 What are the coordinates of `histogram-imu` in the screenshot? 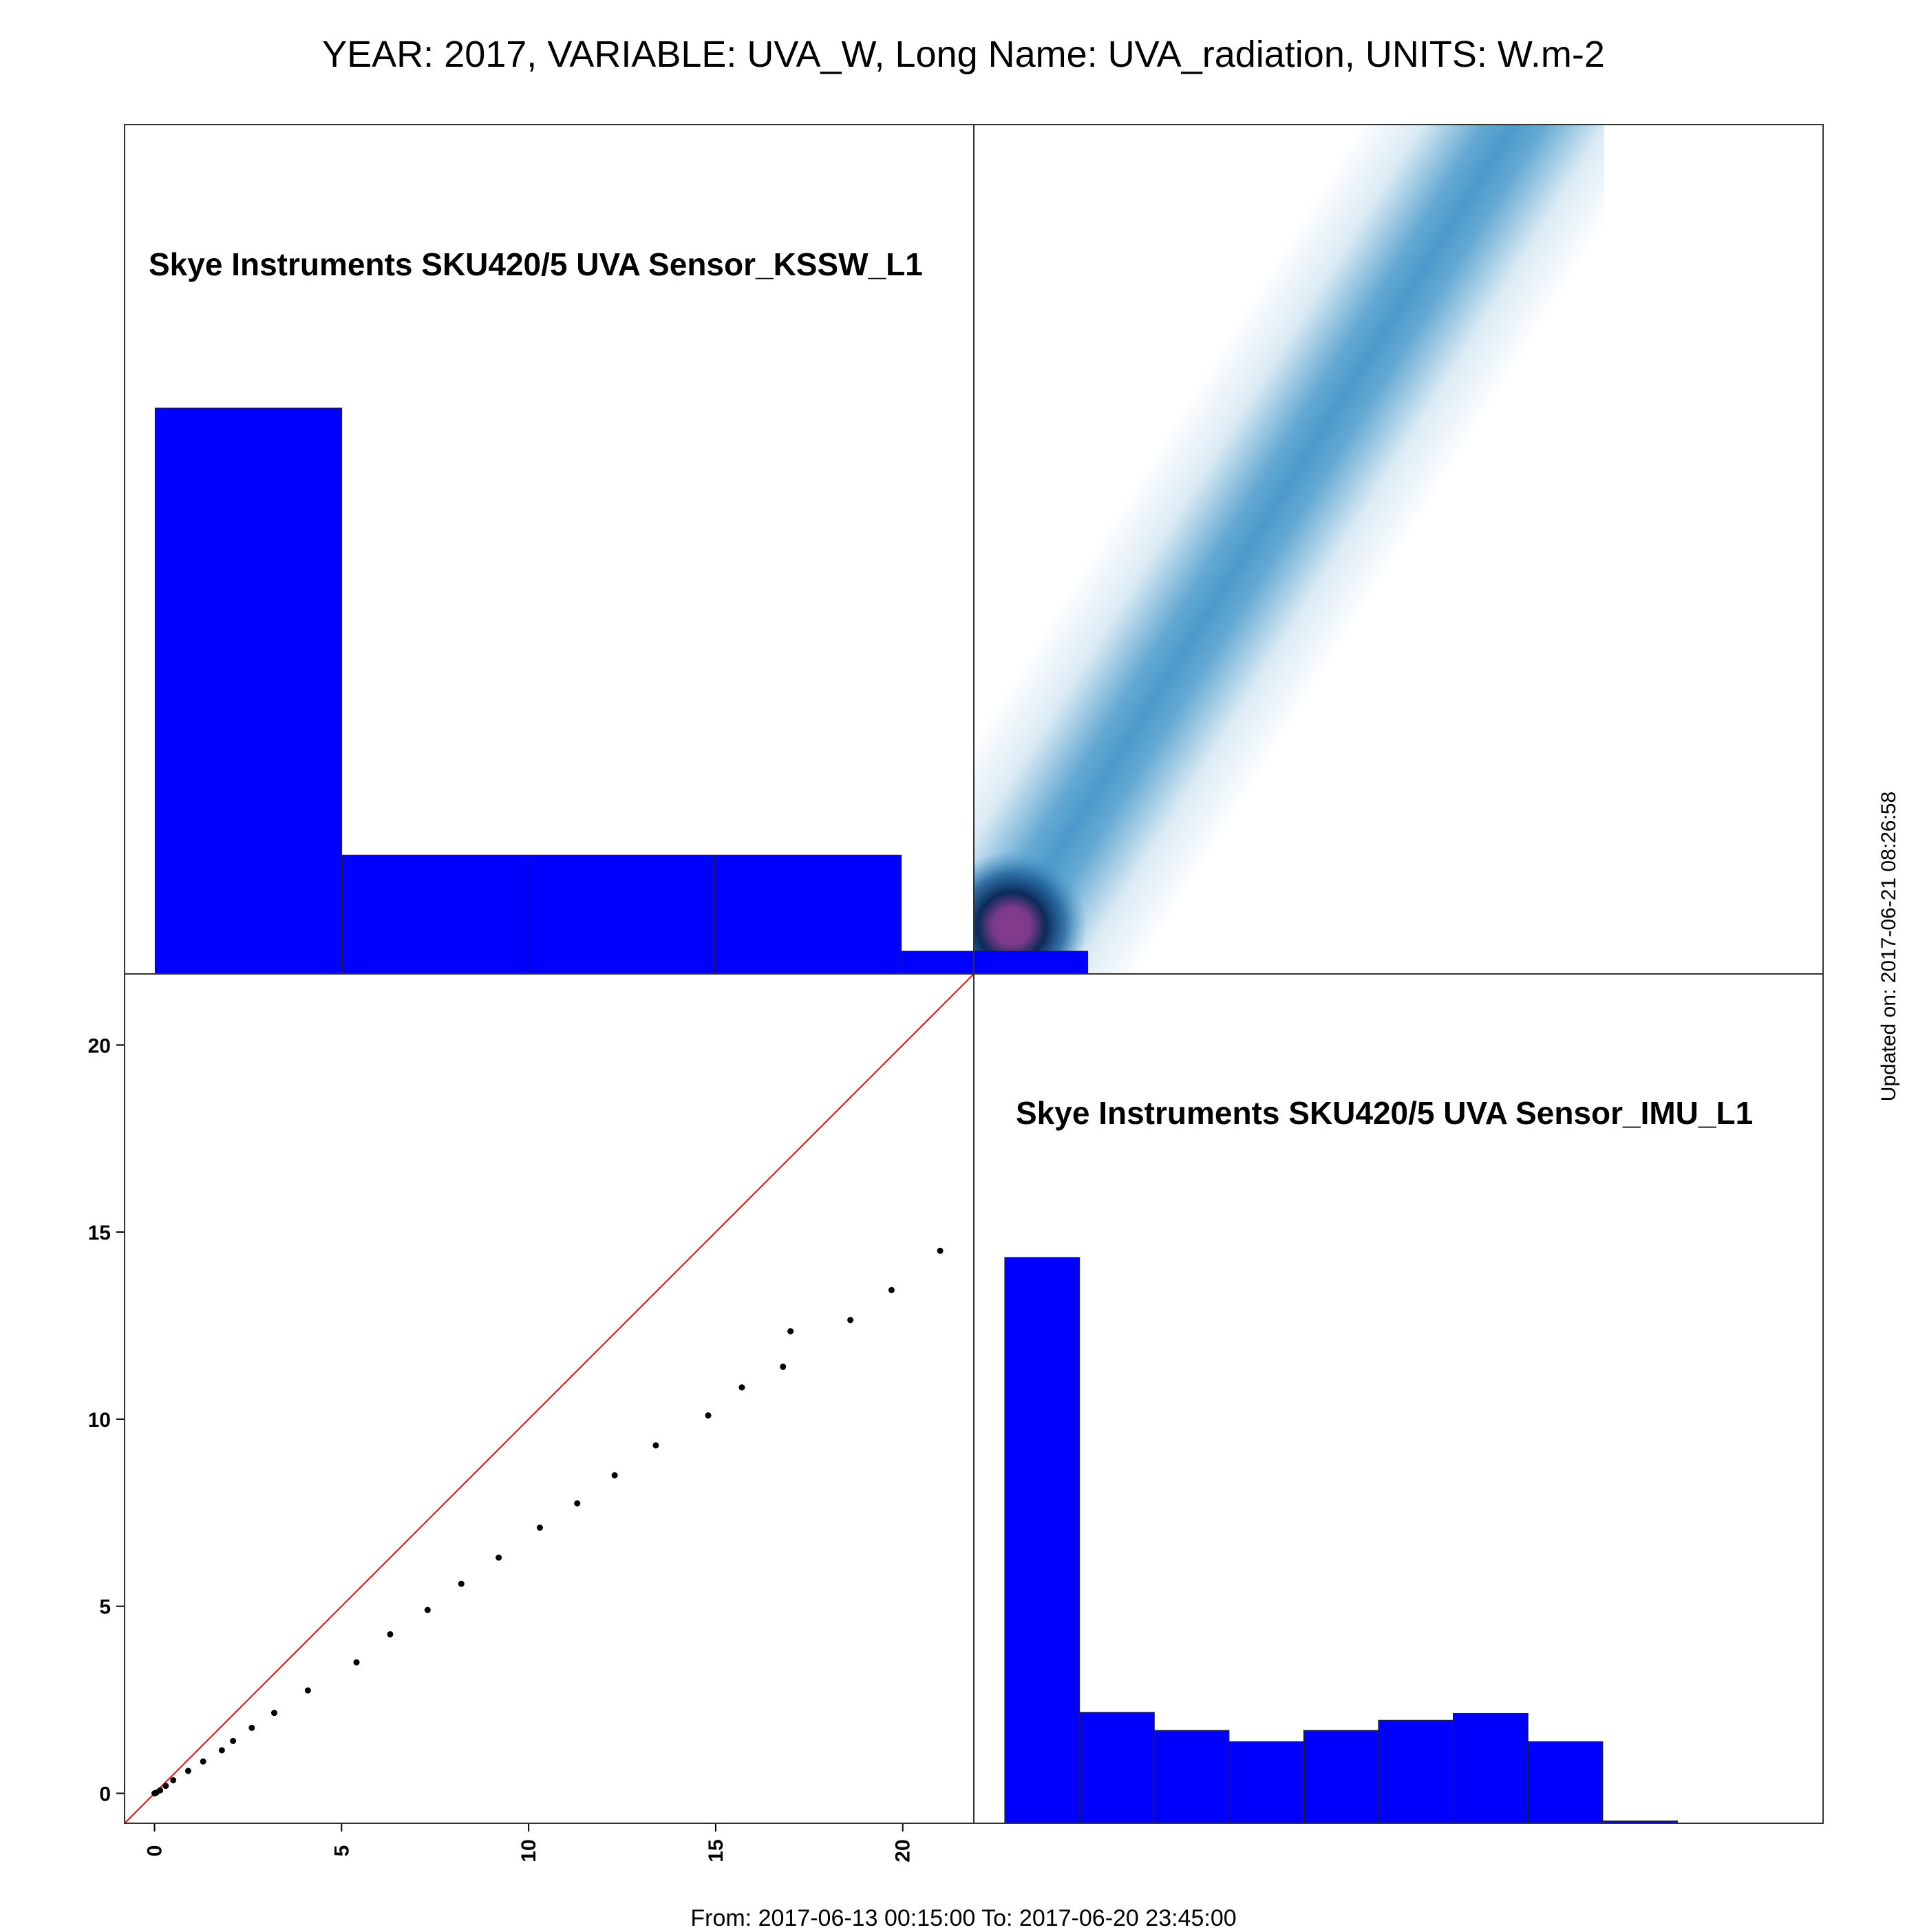 It's located at (1341, 1540).